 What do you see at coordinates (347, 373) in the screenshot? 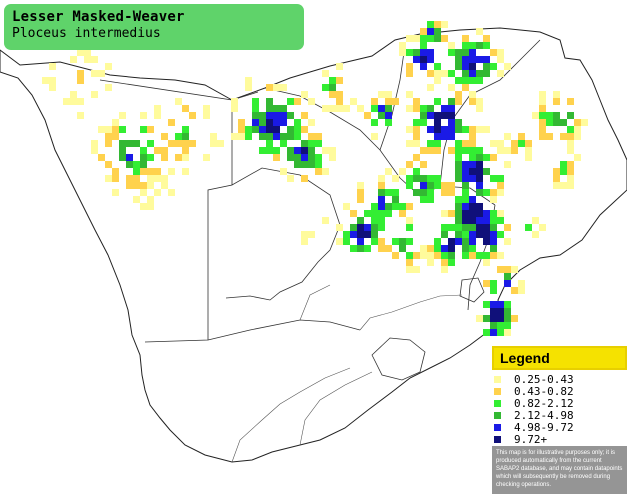
I see `province-borders` at bounding box center [347, 373].